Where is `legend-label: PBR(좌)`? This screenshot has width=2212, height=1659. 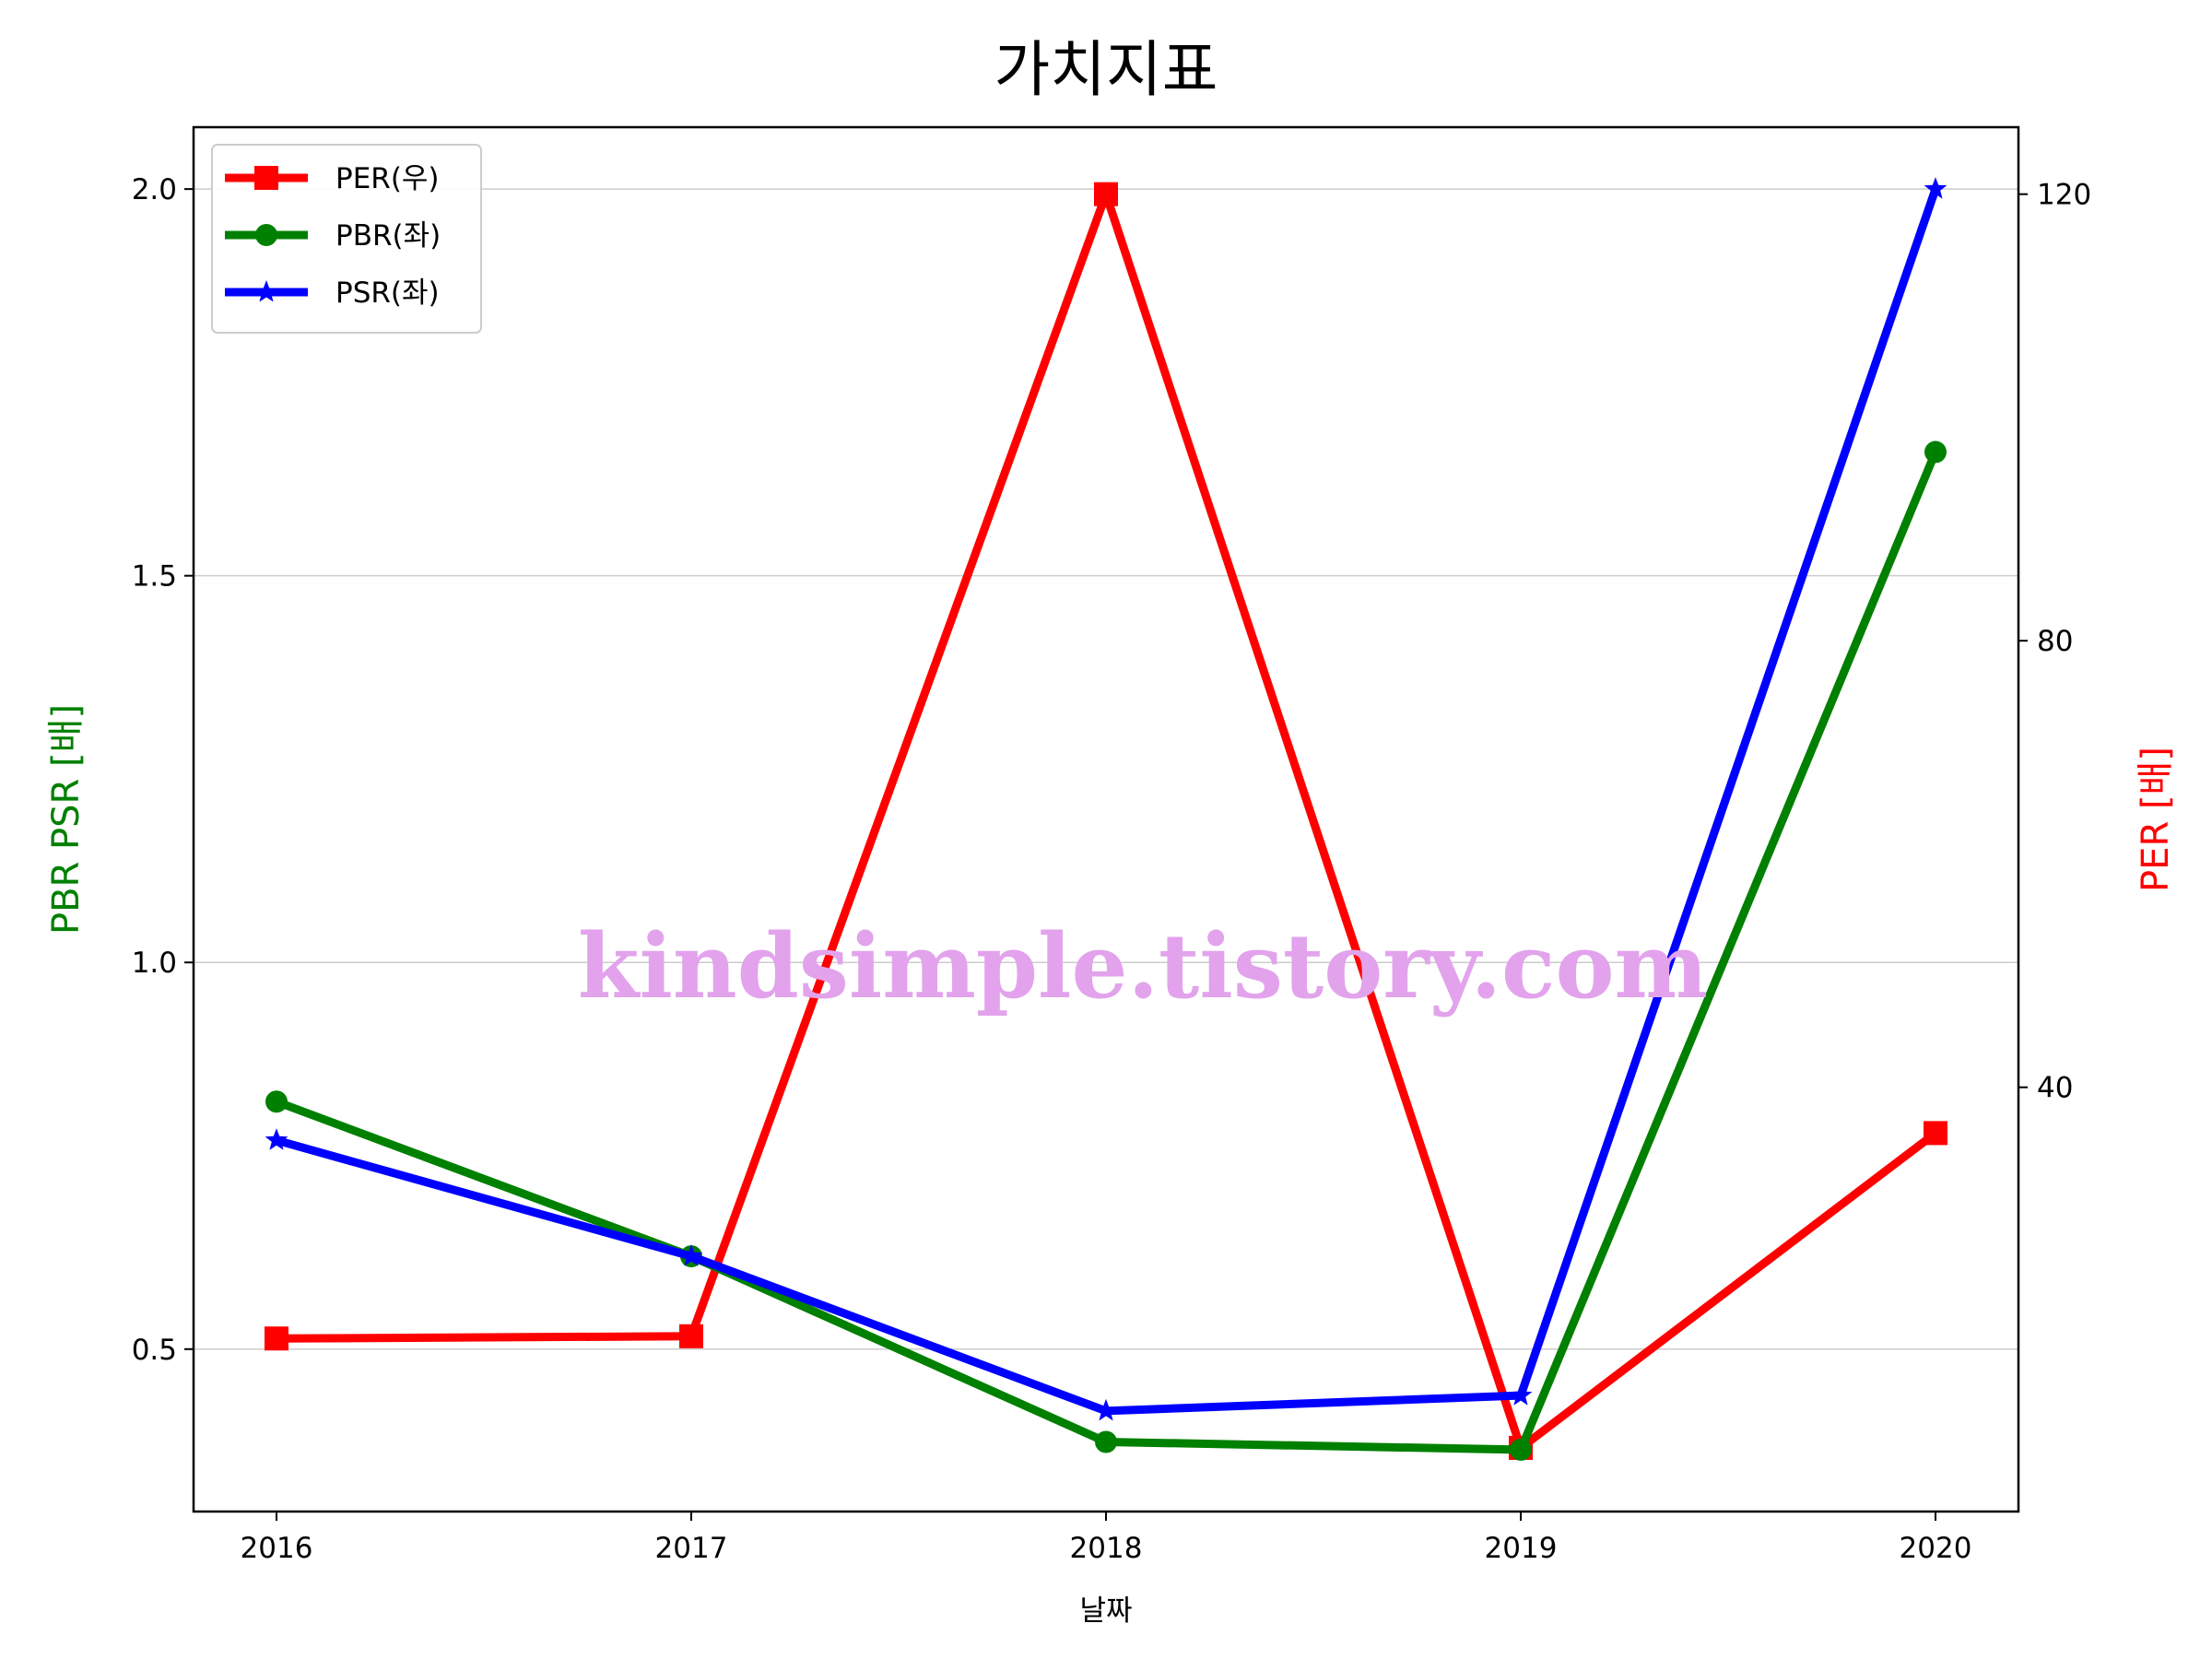 legend-label: PBR(좌) is located at coordinates (388, 236).